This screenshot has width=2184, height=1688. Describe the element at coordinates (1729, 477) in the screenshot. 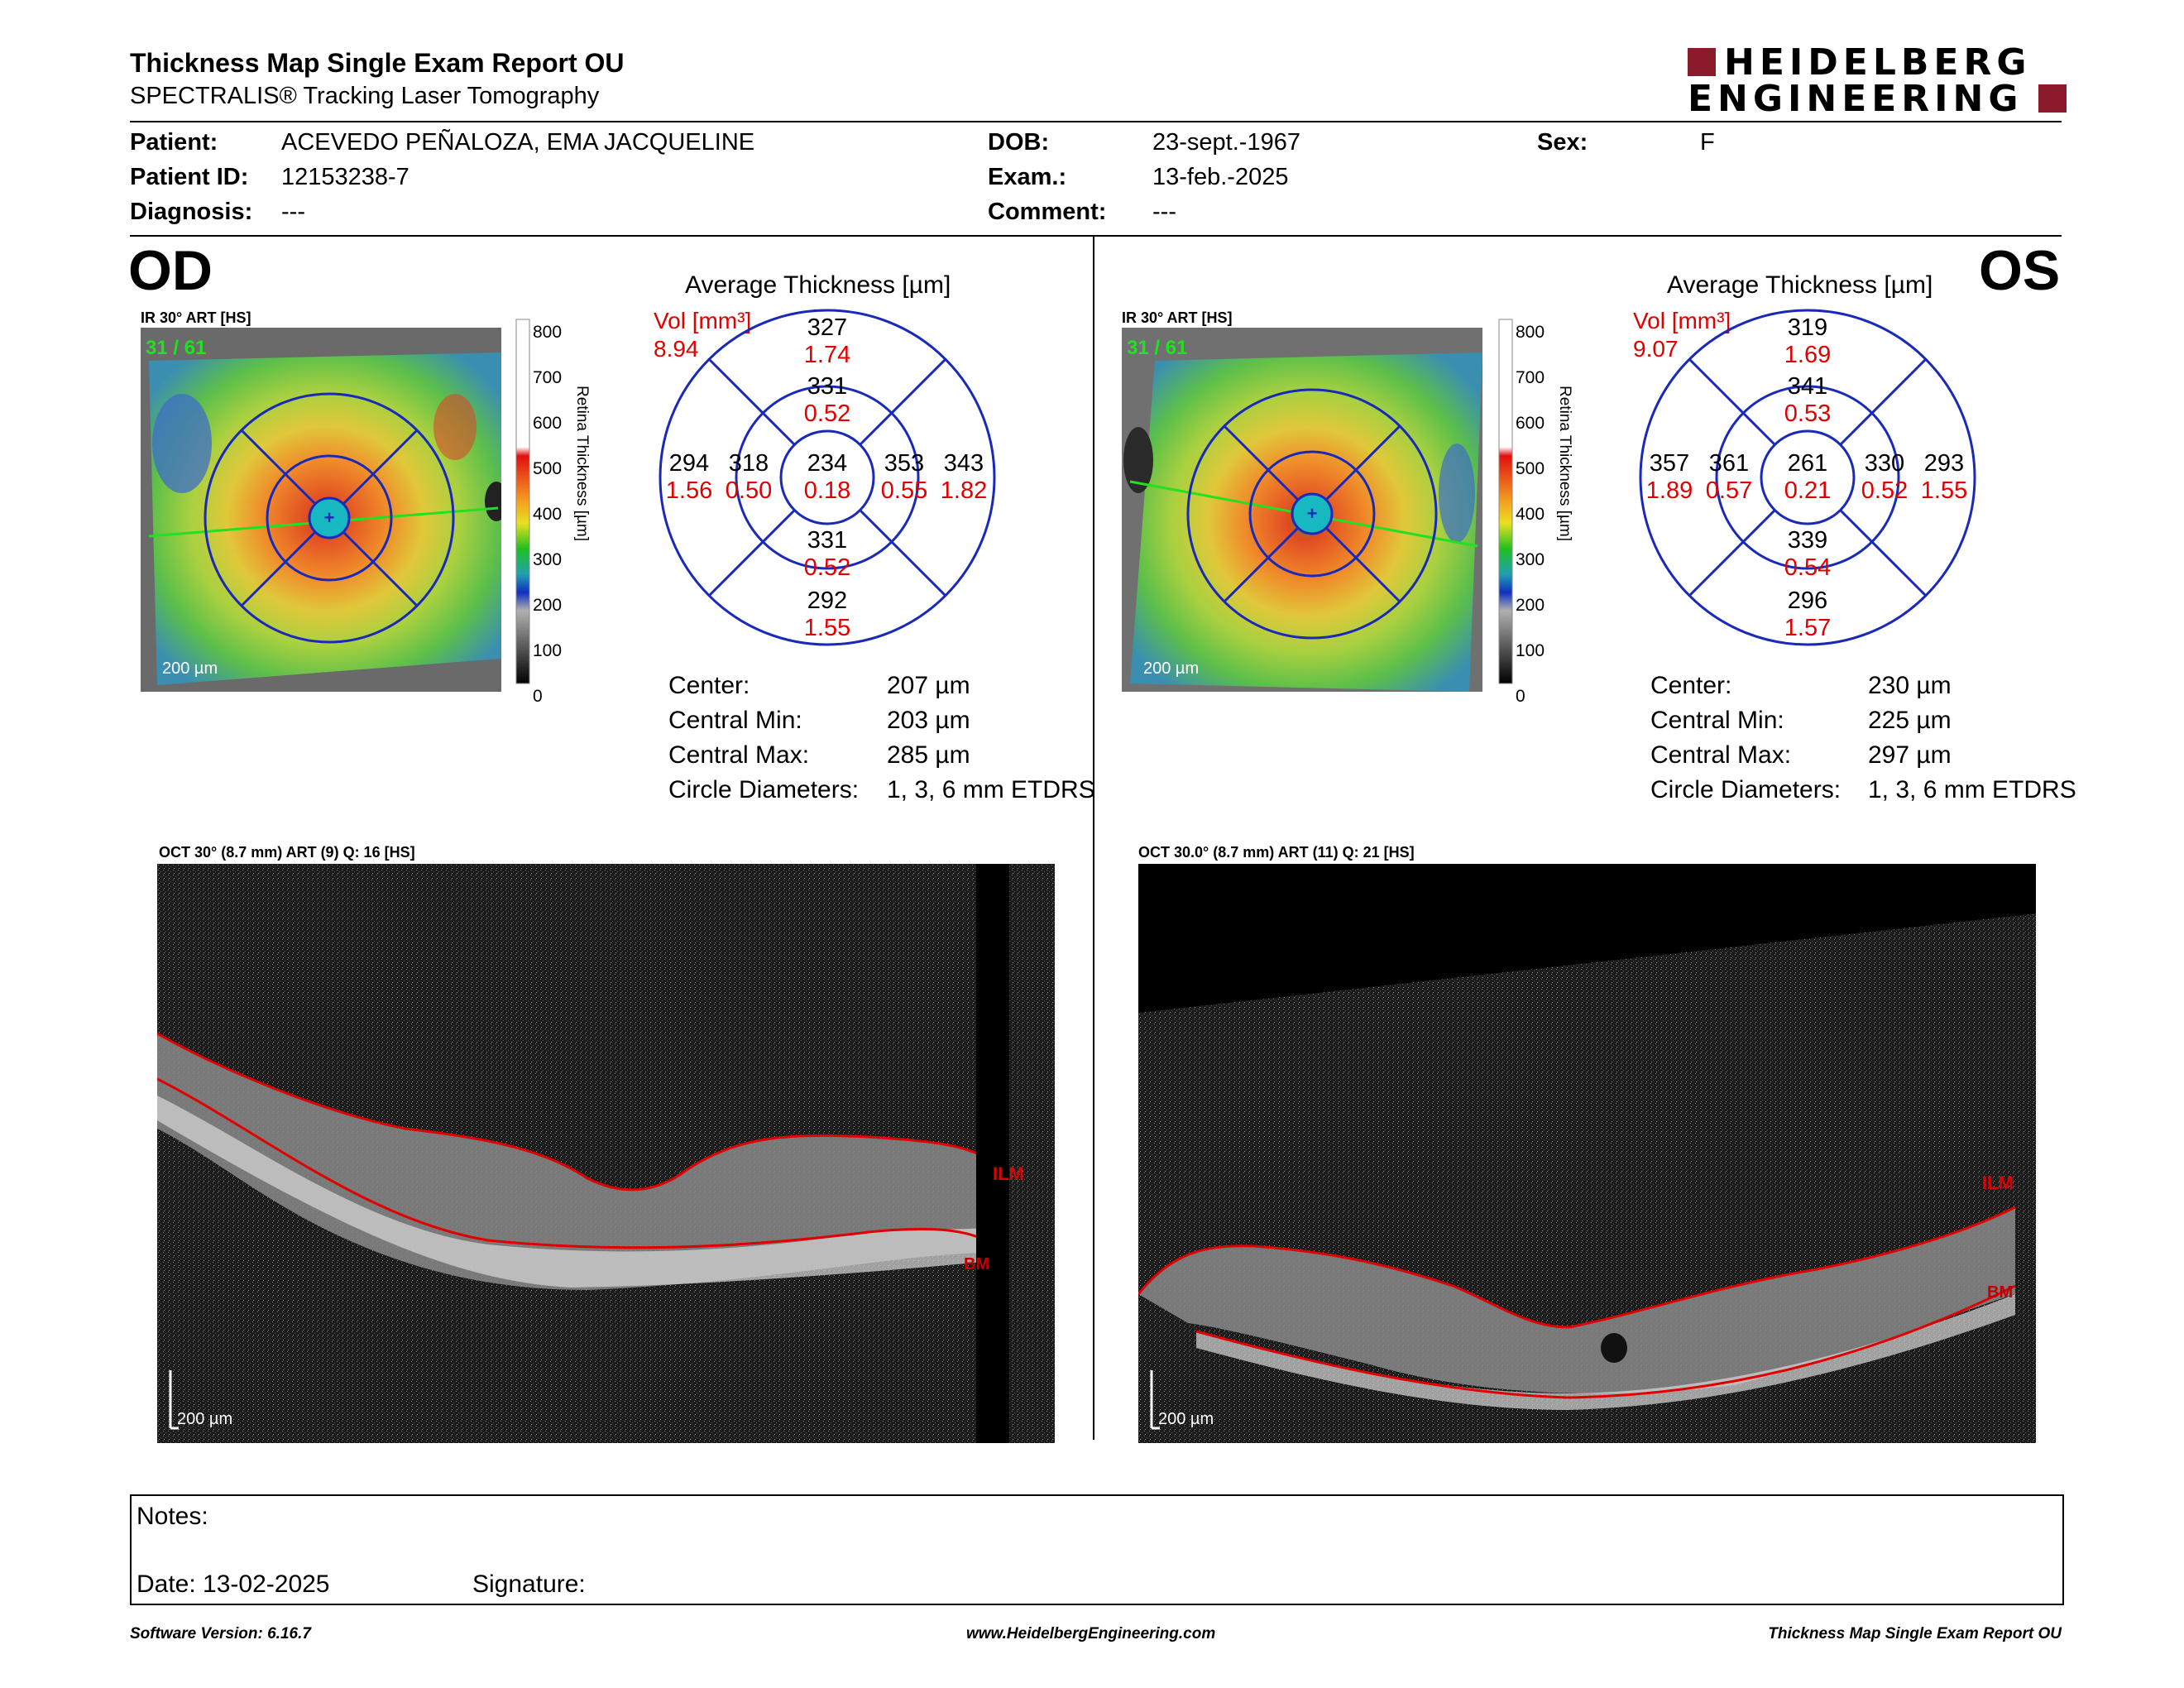

I see `os-inner-left: 361 0.57` at that location.